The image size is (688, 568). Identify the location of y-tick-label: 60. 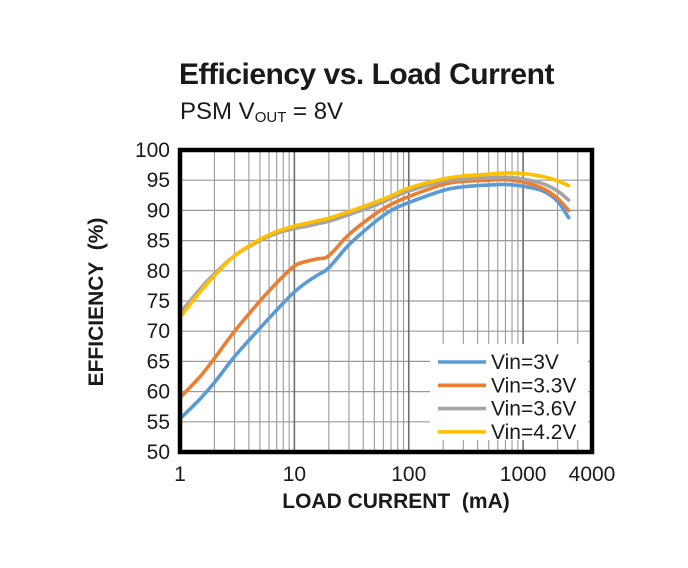
(158, 392).